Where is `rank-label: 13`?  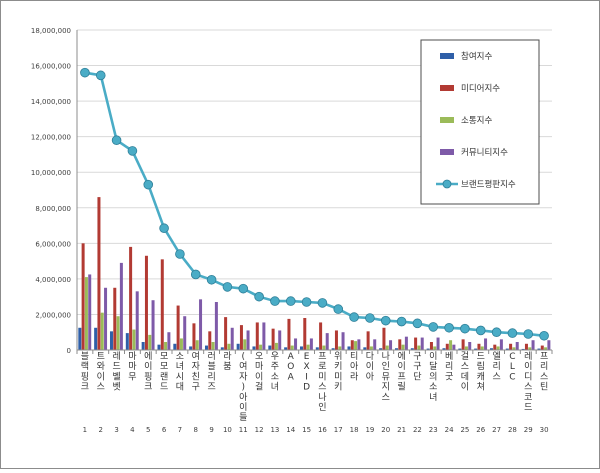
rank-label: 13 is located at coordinates (274, 430).